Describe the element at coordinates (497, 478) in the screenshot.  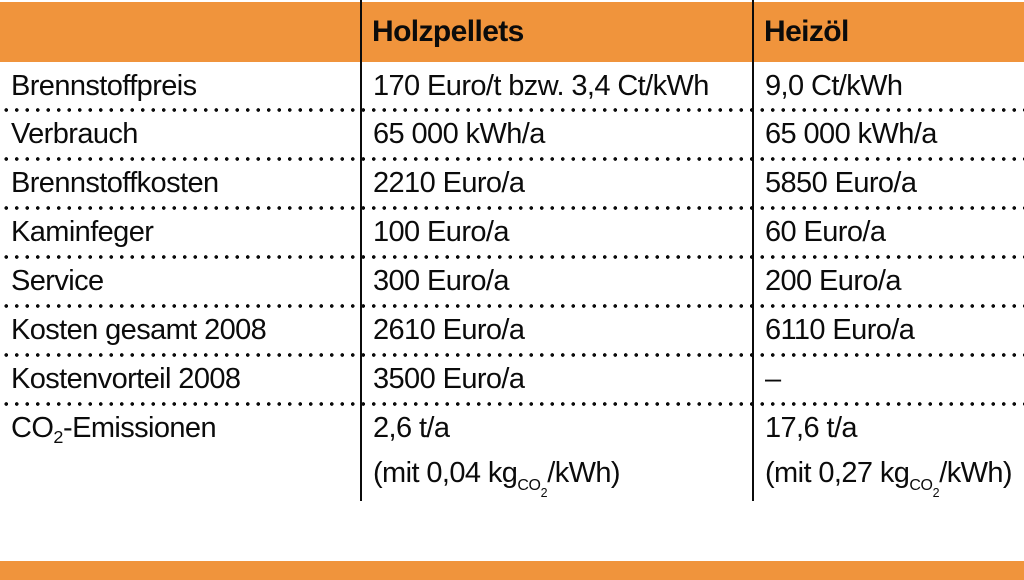
I see `pellets-co2-factor: (mit 0,04 kgCO2/kWh)` at that location.